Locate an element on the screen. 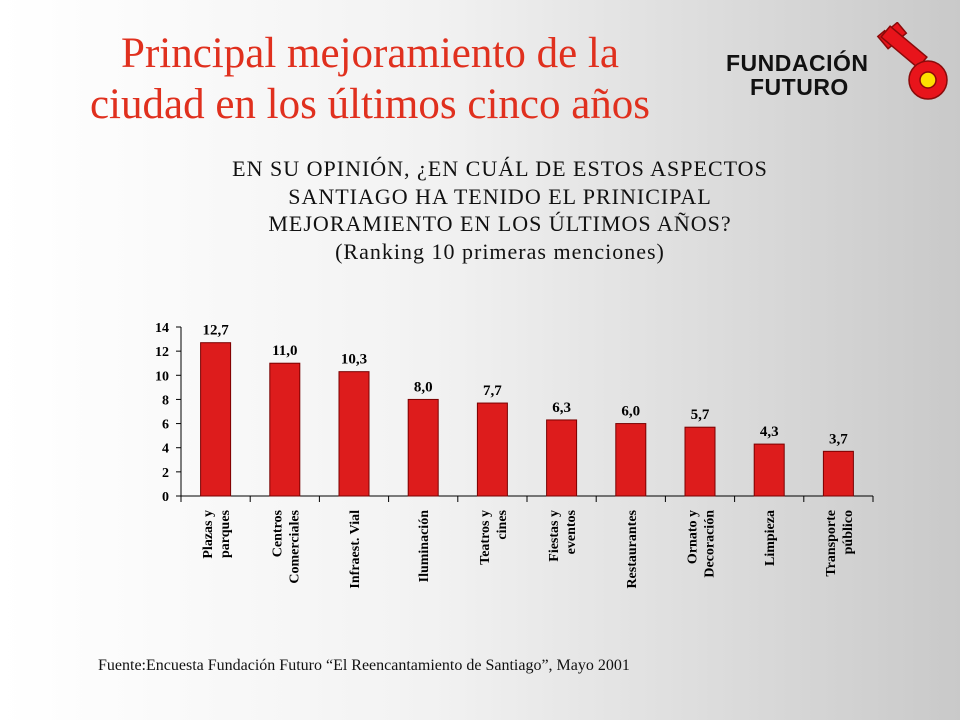 Image resolution: width=960 pixels, height=720 pixels. data-label: 6,3 is located at coordinates (561, 408).